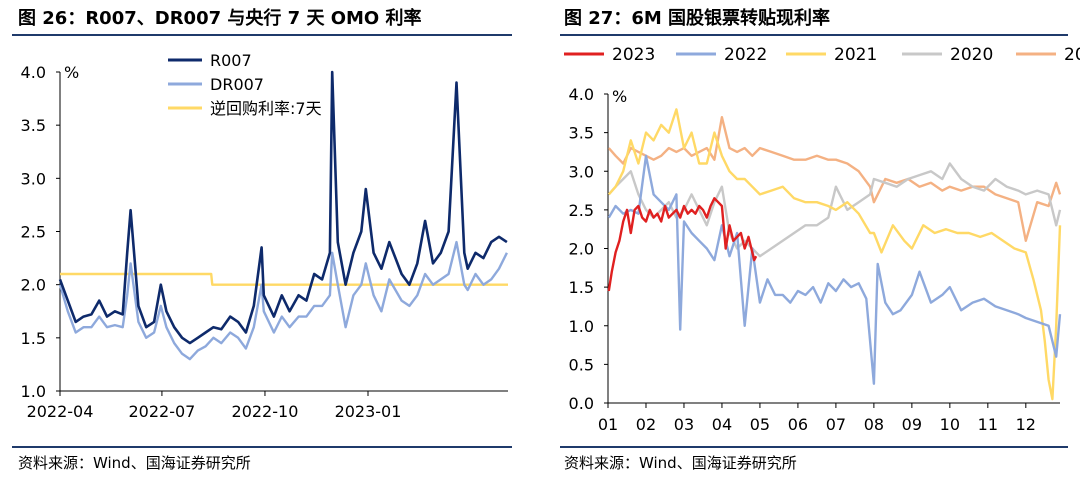 The height and width of the screenshot is (478, 1080). Describe the element at coordinates (237, 84) in the screenshot. I see `legend-label: DR007` at that location.